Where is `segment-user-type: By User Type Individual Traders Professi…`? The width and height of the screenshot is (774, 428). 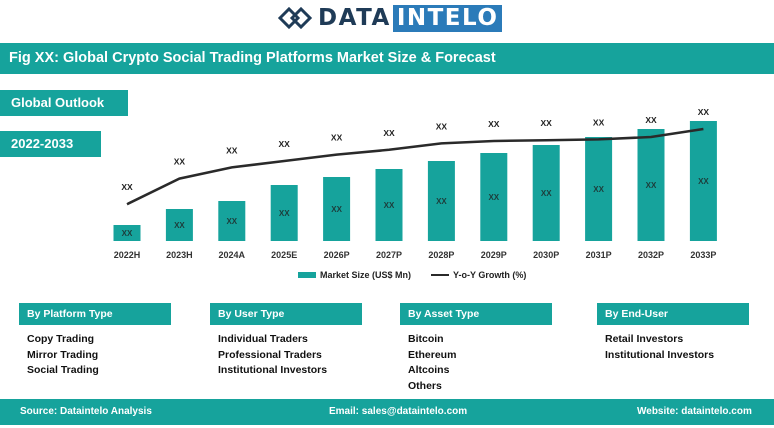
segment-user-type: By User Type Individual Traders Professi… is located at coordinates (286, 341).